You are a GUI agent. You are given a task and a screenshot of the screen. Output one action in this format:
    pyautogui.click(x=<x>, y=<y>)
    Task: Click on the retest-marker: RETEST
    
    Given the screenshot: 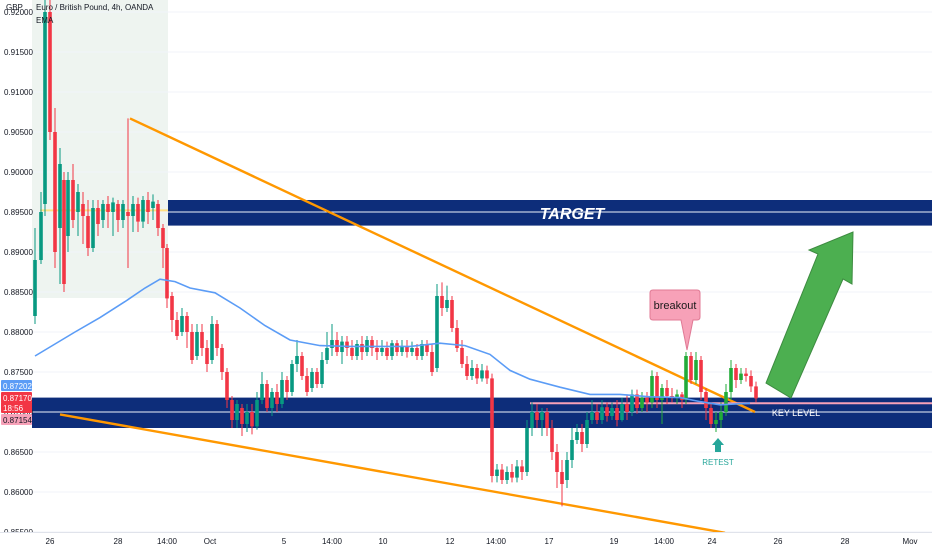 What is the action you would take?
    pyautogui.click(x=718, y=452)
    